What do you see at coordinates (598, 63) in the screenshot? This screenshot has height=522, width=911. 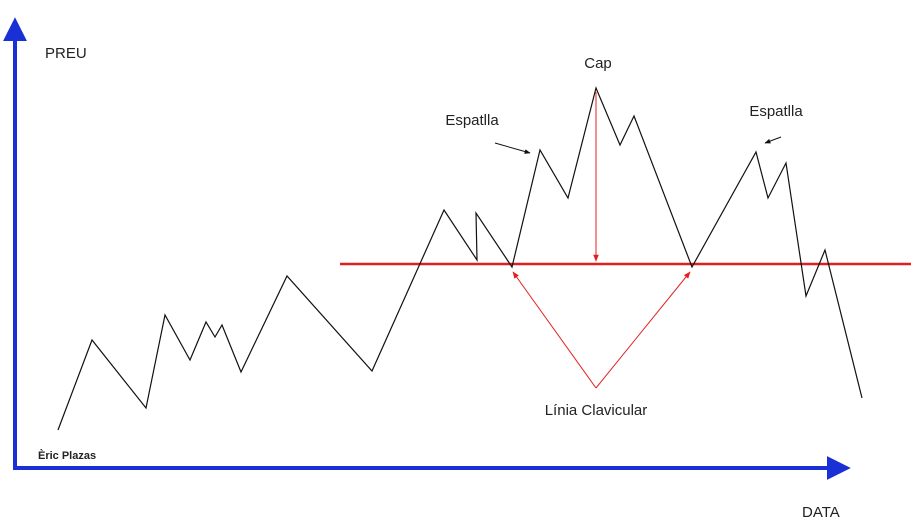 I see `head-label: Cap` at bounding box center [598, 63].